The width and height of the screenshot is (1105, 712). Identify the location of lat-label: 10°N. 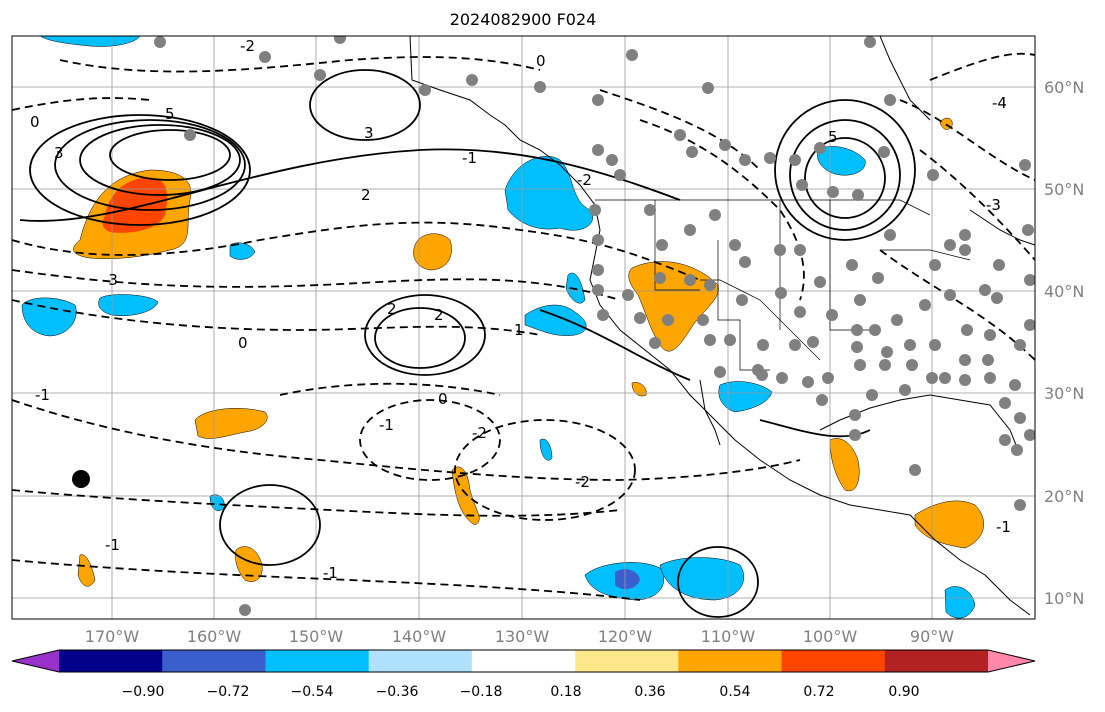
(1064, 598).